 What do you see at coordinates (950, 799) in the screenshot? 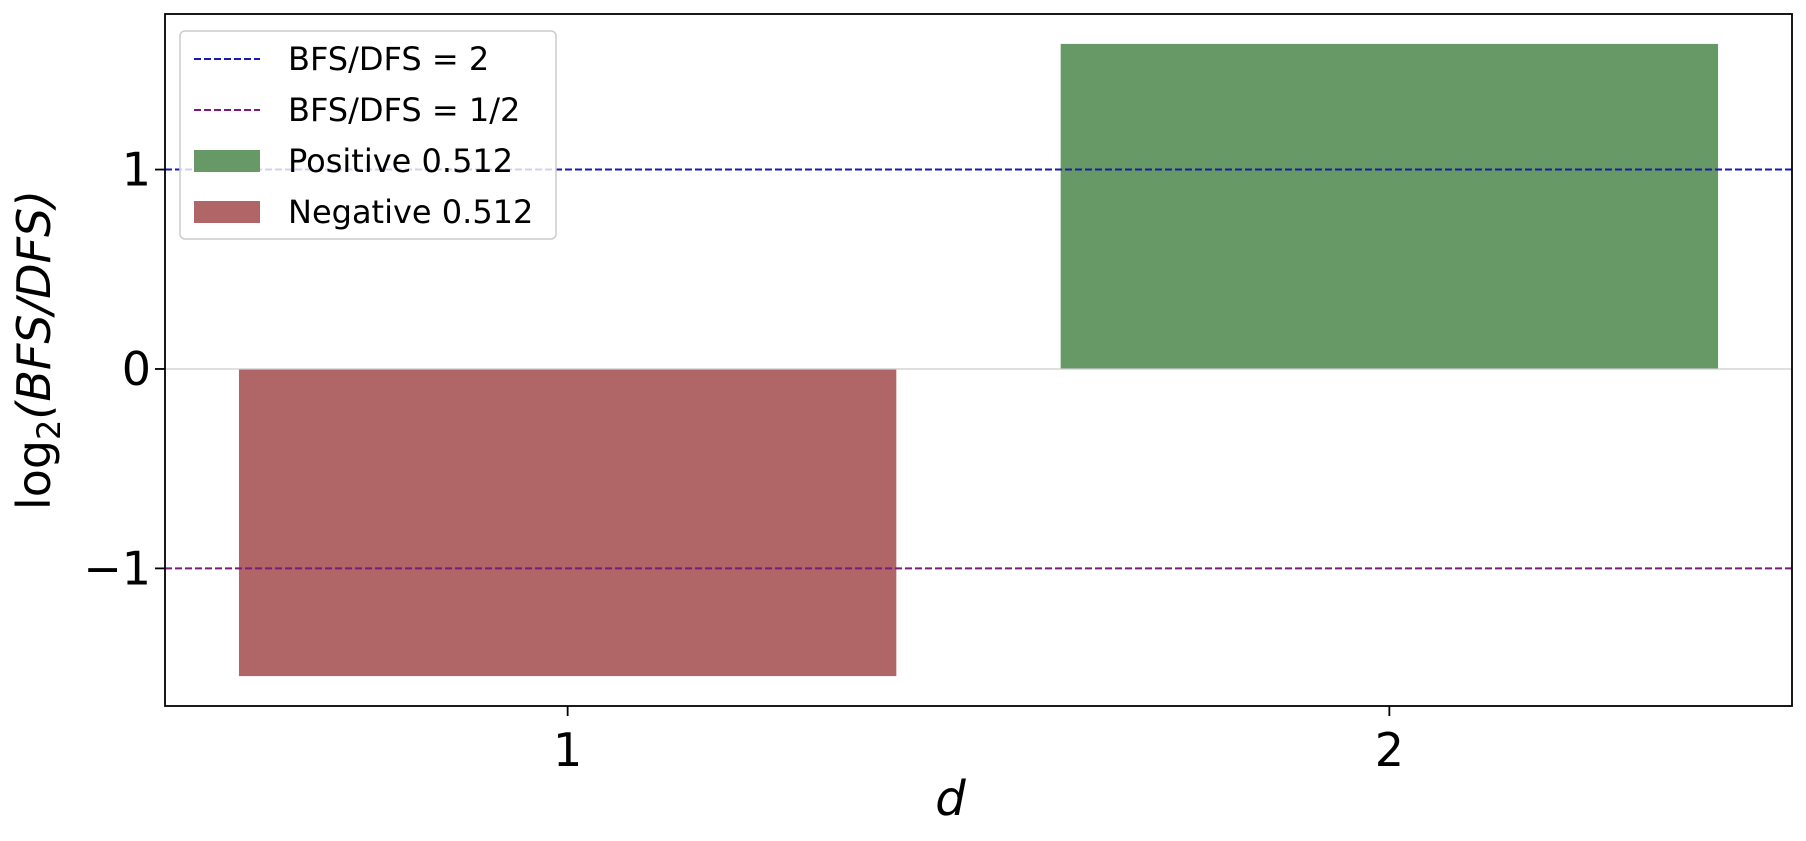
I see `x-axis-label: d` at bounding box center [950, 799].